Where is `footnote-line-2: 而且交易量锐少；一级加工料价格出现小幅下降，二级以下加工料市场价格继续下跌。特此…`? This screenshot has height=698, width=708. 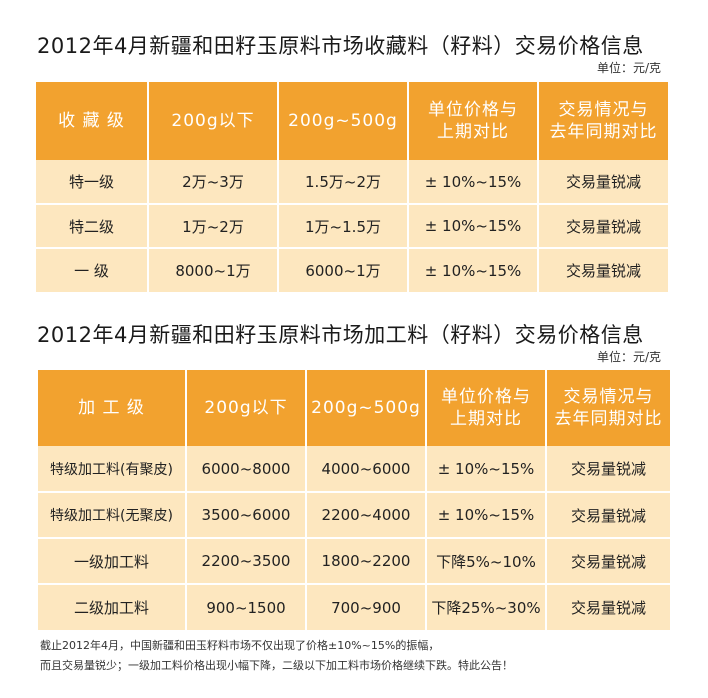
footnote-line-2: 而且交易量锐少；一级加工料价格出现小幅下降，二级以下加工料市场价格继续下跌。特此… is located at coordinates (276, 665).